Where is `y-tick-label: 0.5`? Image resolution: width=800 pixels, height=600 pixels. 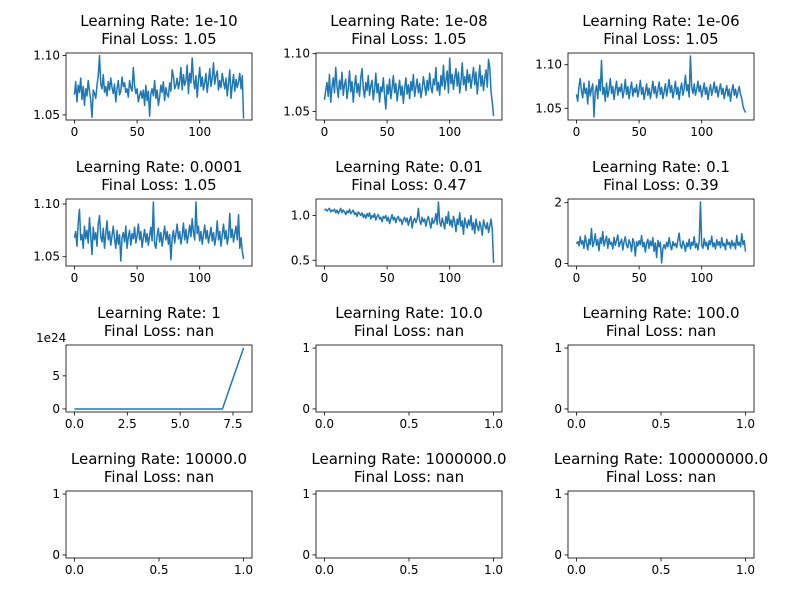
y-tick-label: 0.5 is located at coordinates (300, 260).